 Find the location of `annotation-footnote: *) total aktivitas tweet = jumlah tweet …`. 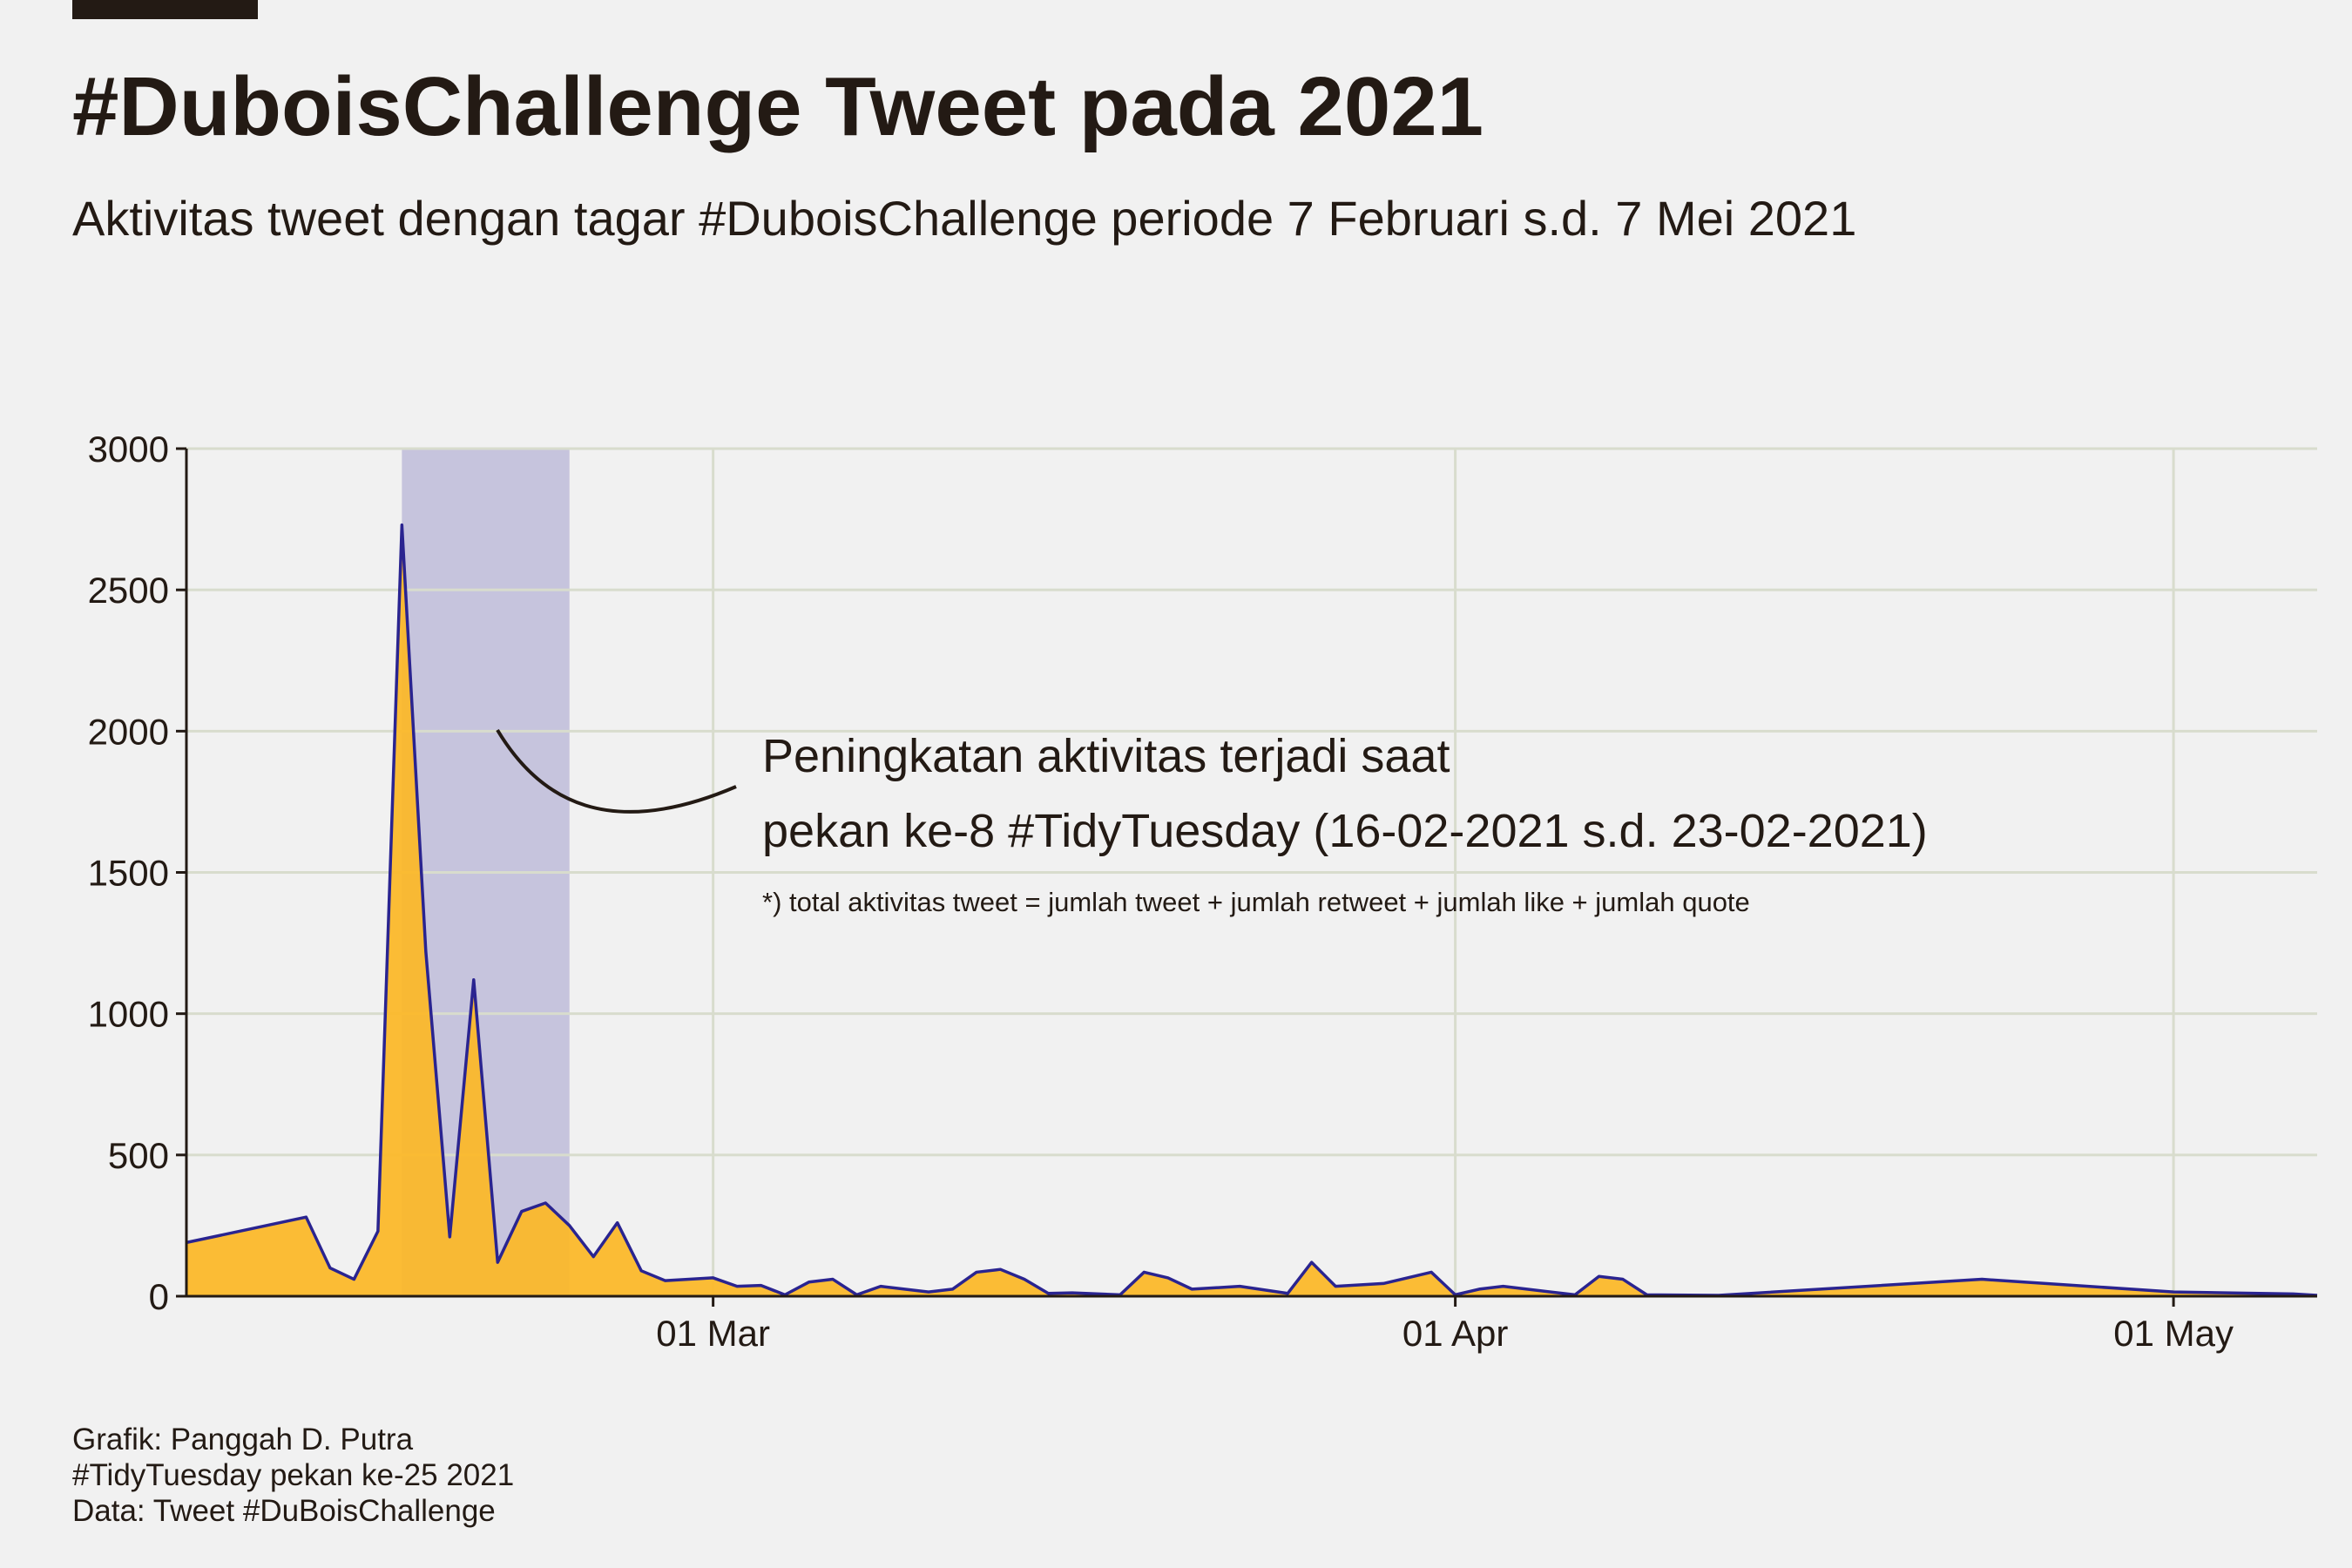

annotation-footnote: *) total aktivitas tweet = jumlah tweet … is located at coordinates (1256, 902).